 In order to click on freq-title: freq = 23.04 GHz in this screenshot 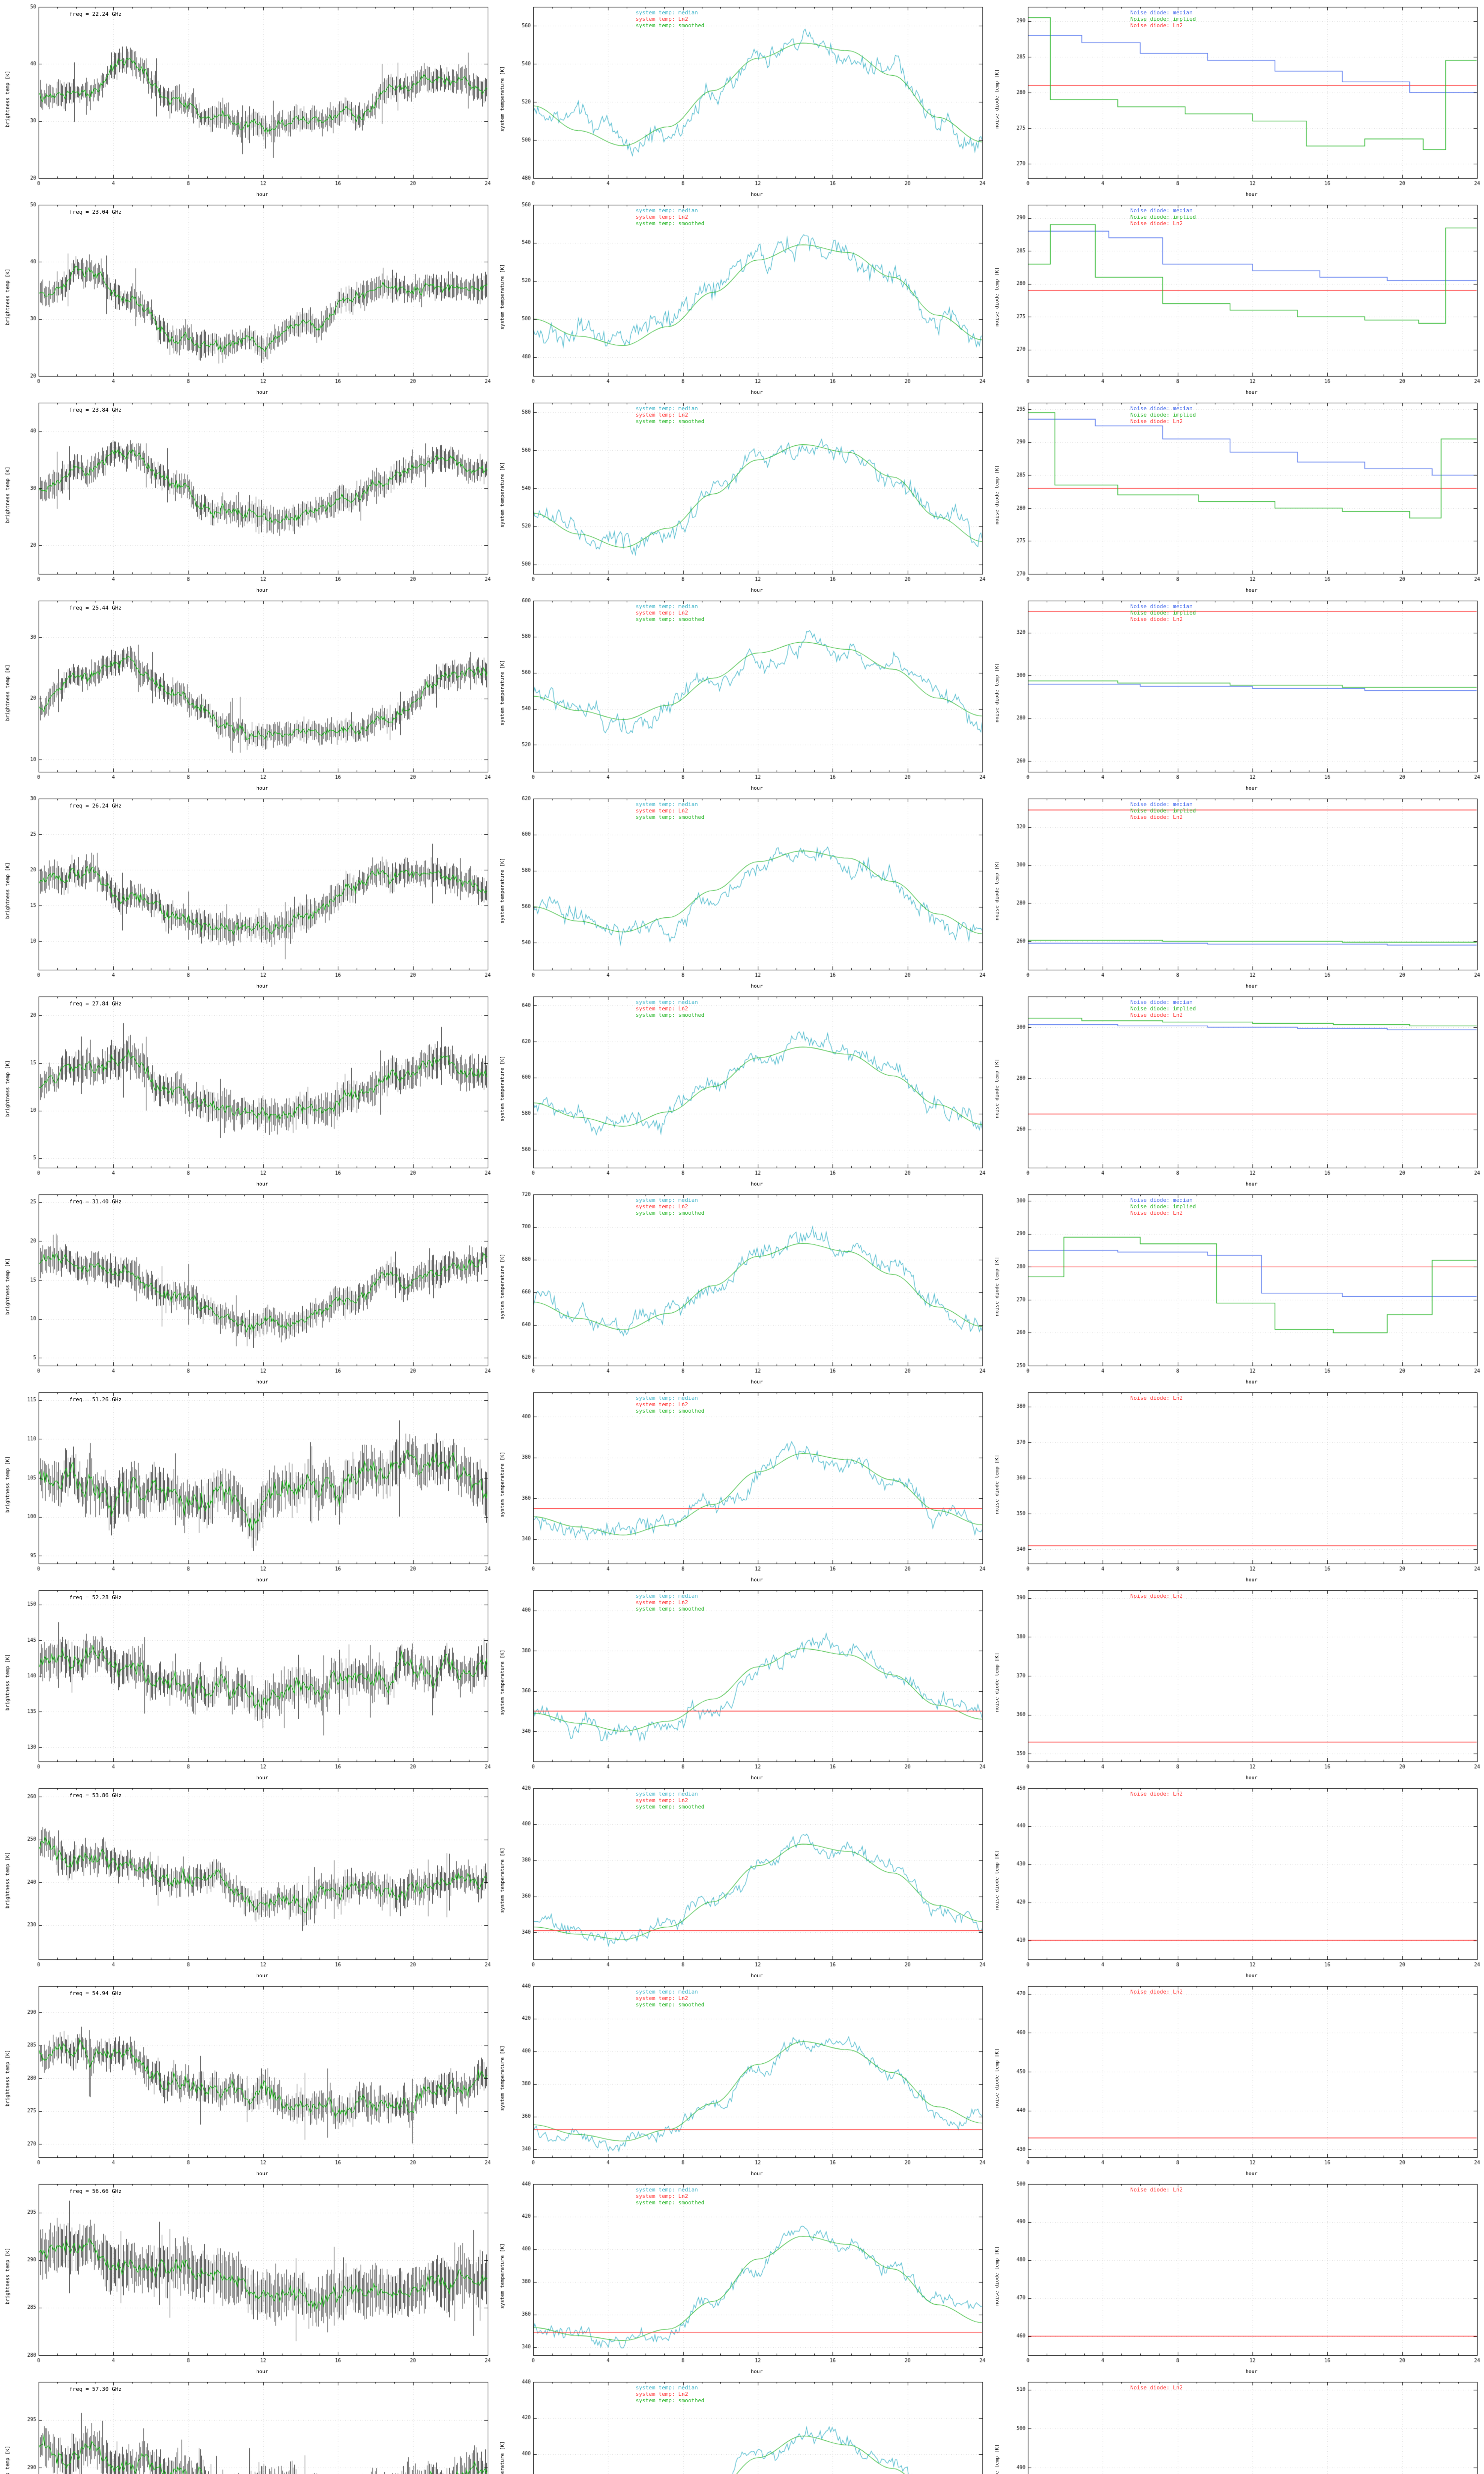, I will do `click(95, 212)`.